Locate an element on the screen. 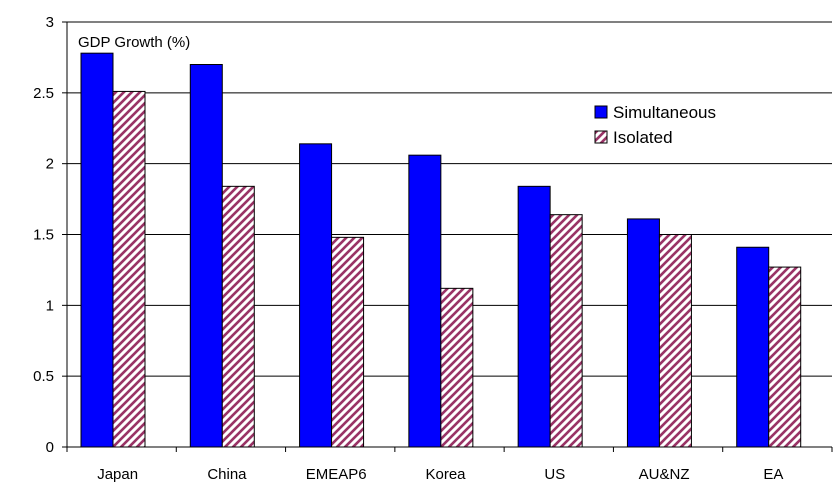 The width and height of the screenshot is (837, 487). x-tick-label: US is located at coordinates (554, 474).